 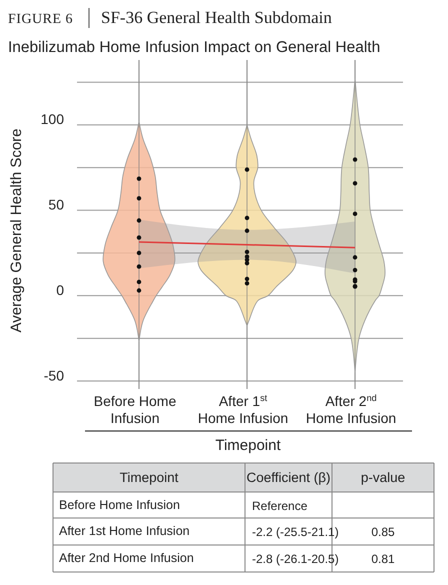 I want to click on text: -2.8 (-26.1-20.5), so click(x=295, y=559).